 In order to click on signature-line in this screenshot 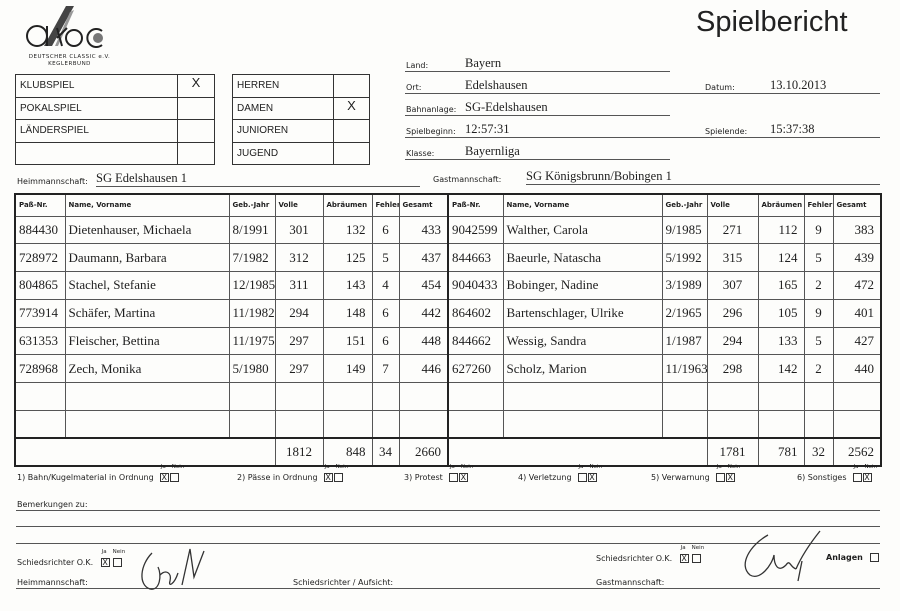, I will do `click(448, 588)`.